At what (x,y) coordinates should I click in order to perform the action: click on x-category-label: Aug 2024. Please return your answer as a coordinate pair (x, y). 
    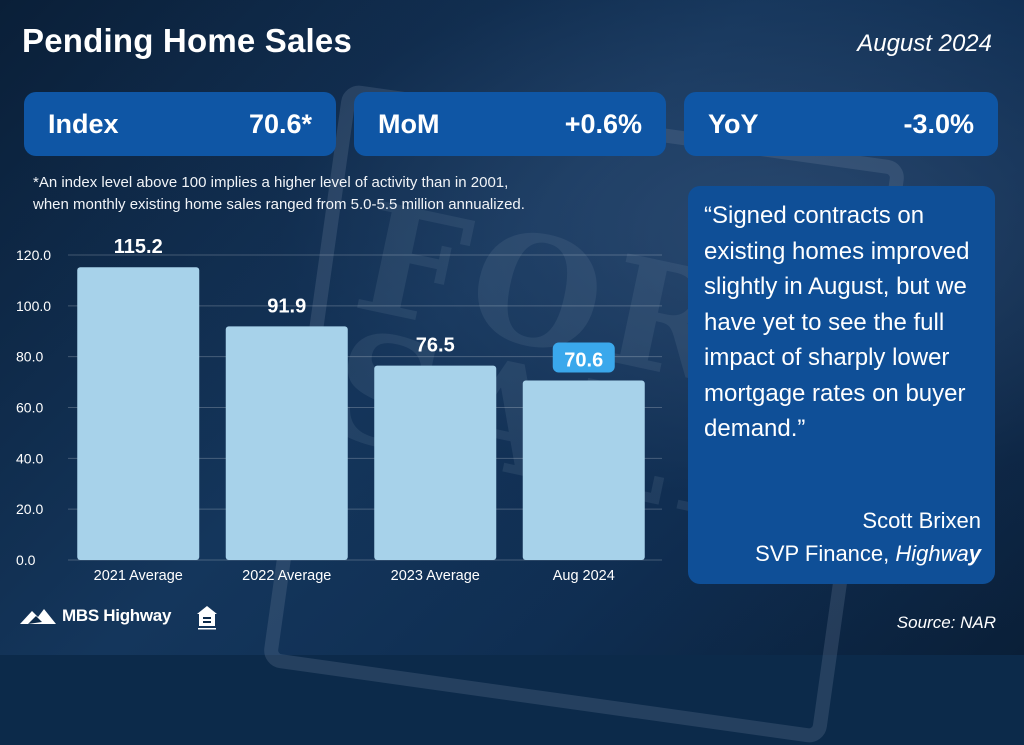
    Looking at the image, I should click on (584, 576).